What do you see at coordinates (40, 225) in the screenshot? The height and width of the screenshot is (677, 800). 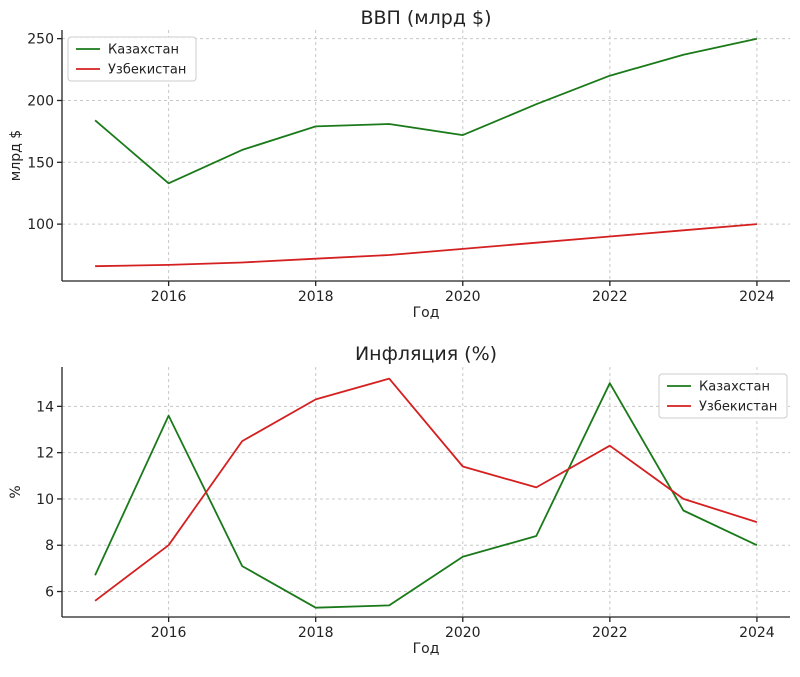 I see `y-tick-label: 100` at bounding box center [40, 225].